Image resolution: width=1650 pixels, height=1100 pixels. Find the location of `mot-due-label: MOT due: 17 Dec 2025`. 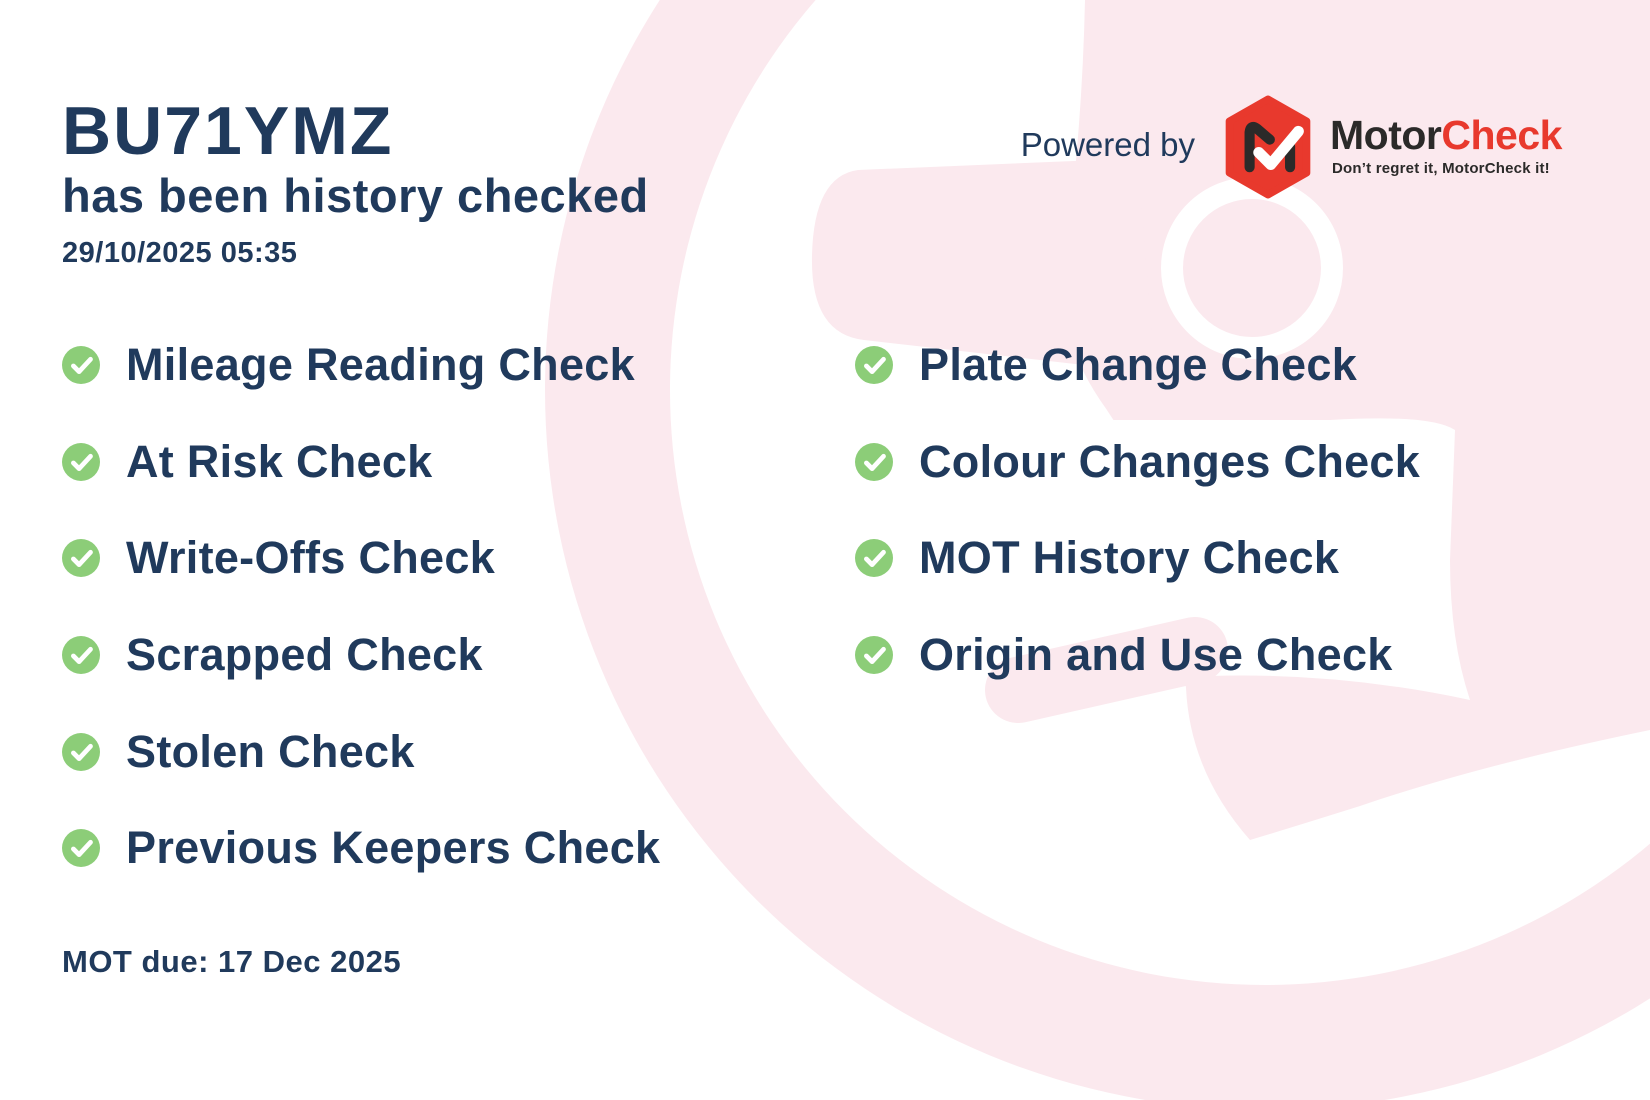

mot-due-label: MOT due: 17 Dec 2025 is located at coordinates (232, 961).